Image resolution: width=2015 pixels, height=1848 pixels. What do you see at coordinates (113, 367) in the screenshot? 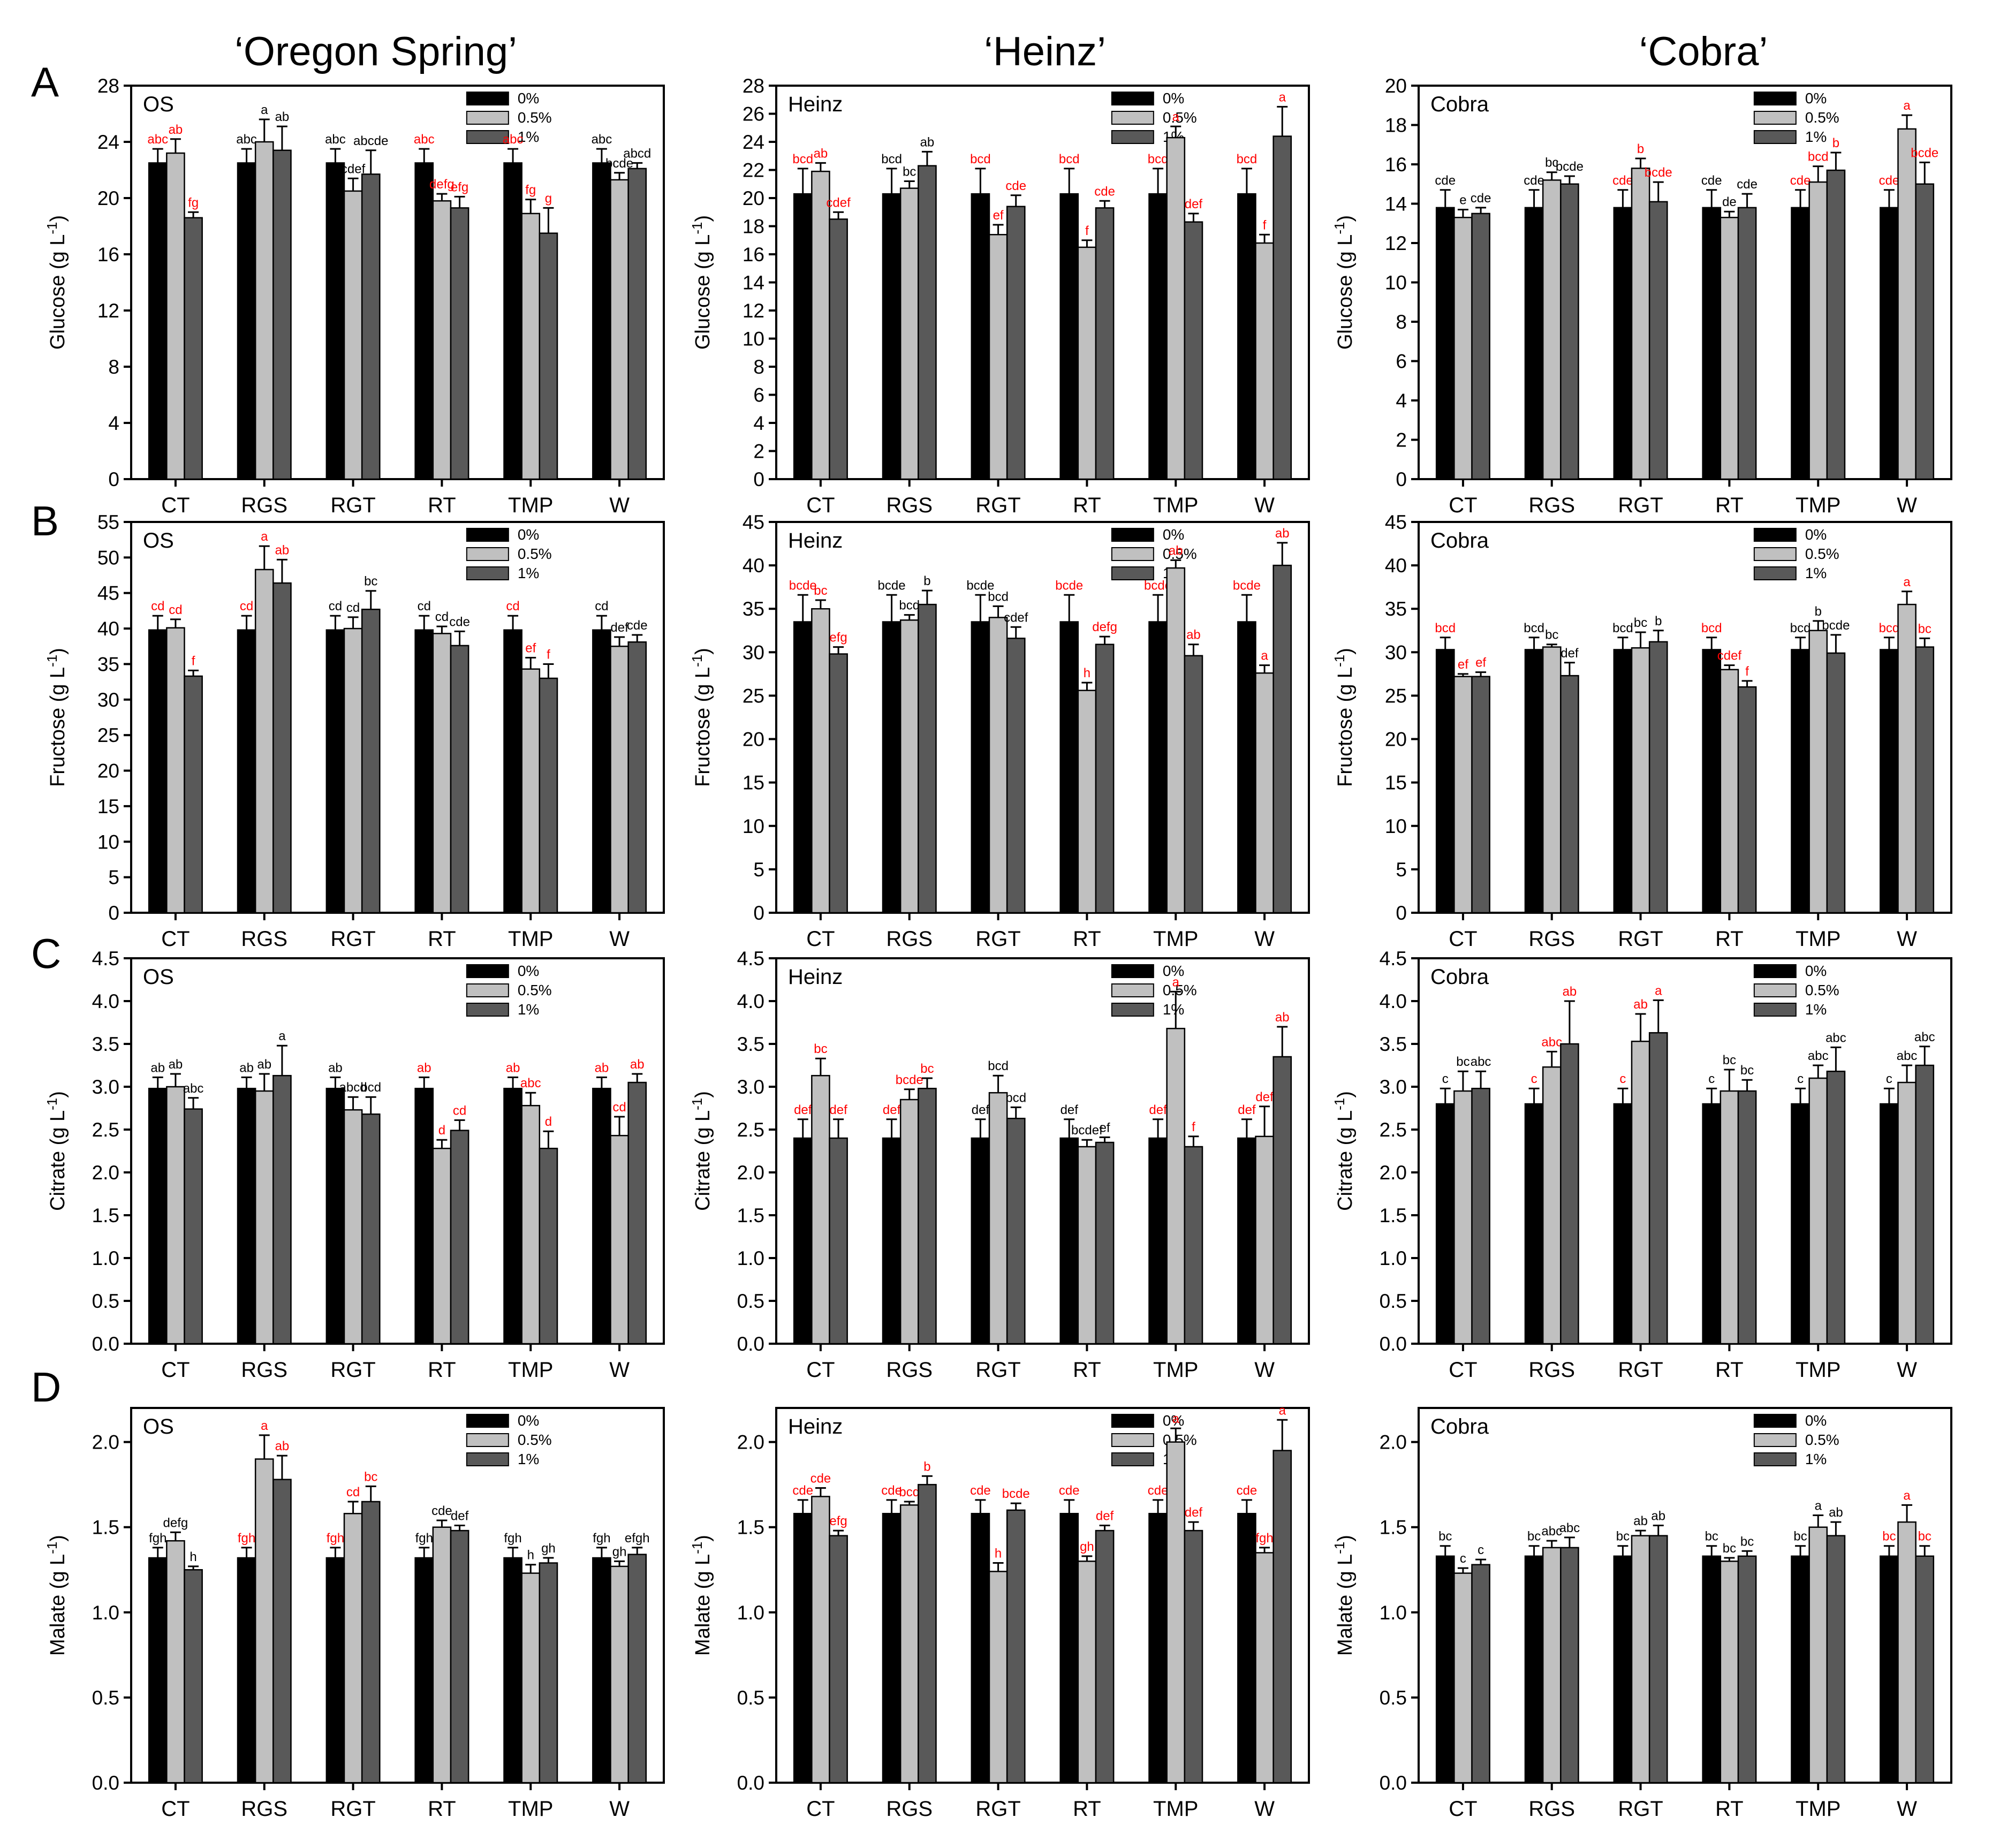
I see `y-tick-label: 8` at bounding box center [113, 367].